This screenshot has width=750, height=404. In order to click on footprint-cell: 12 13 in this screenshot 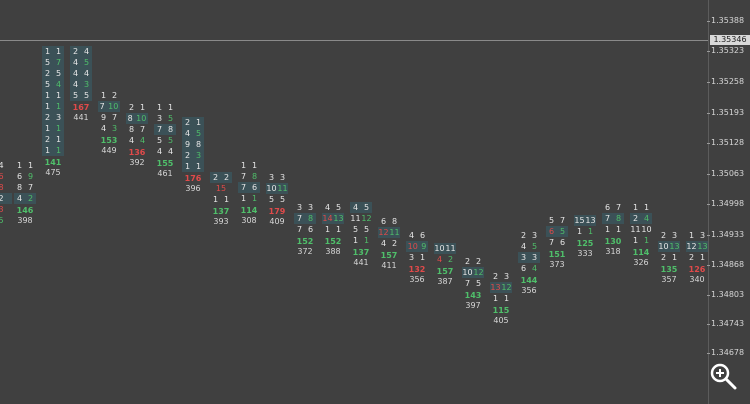, I will do `click(697, 246)`.